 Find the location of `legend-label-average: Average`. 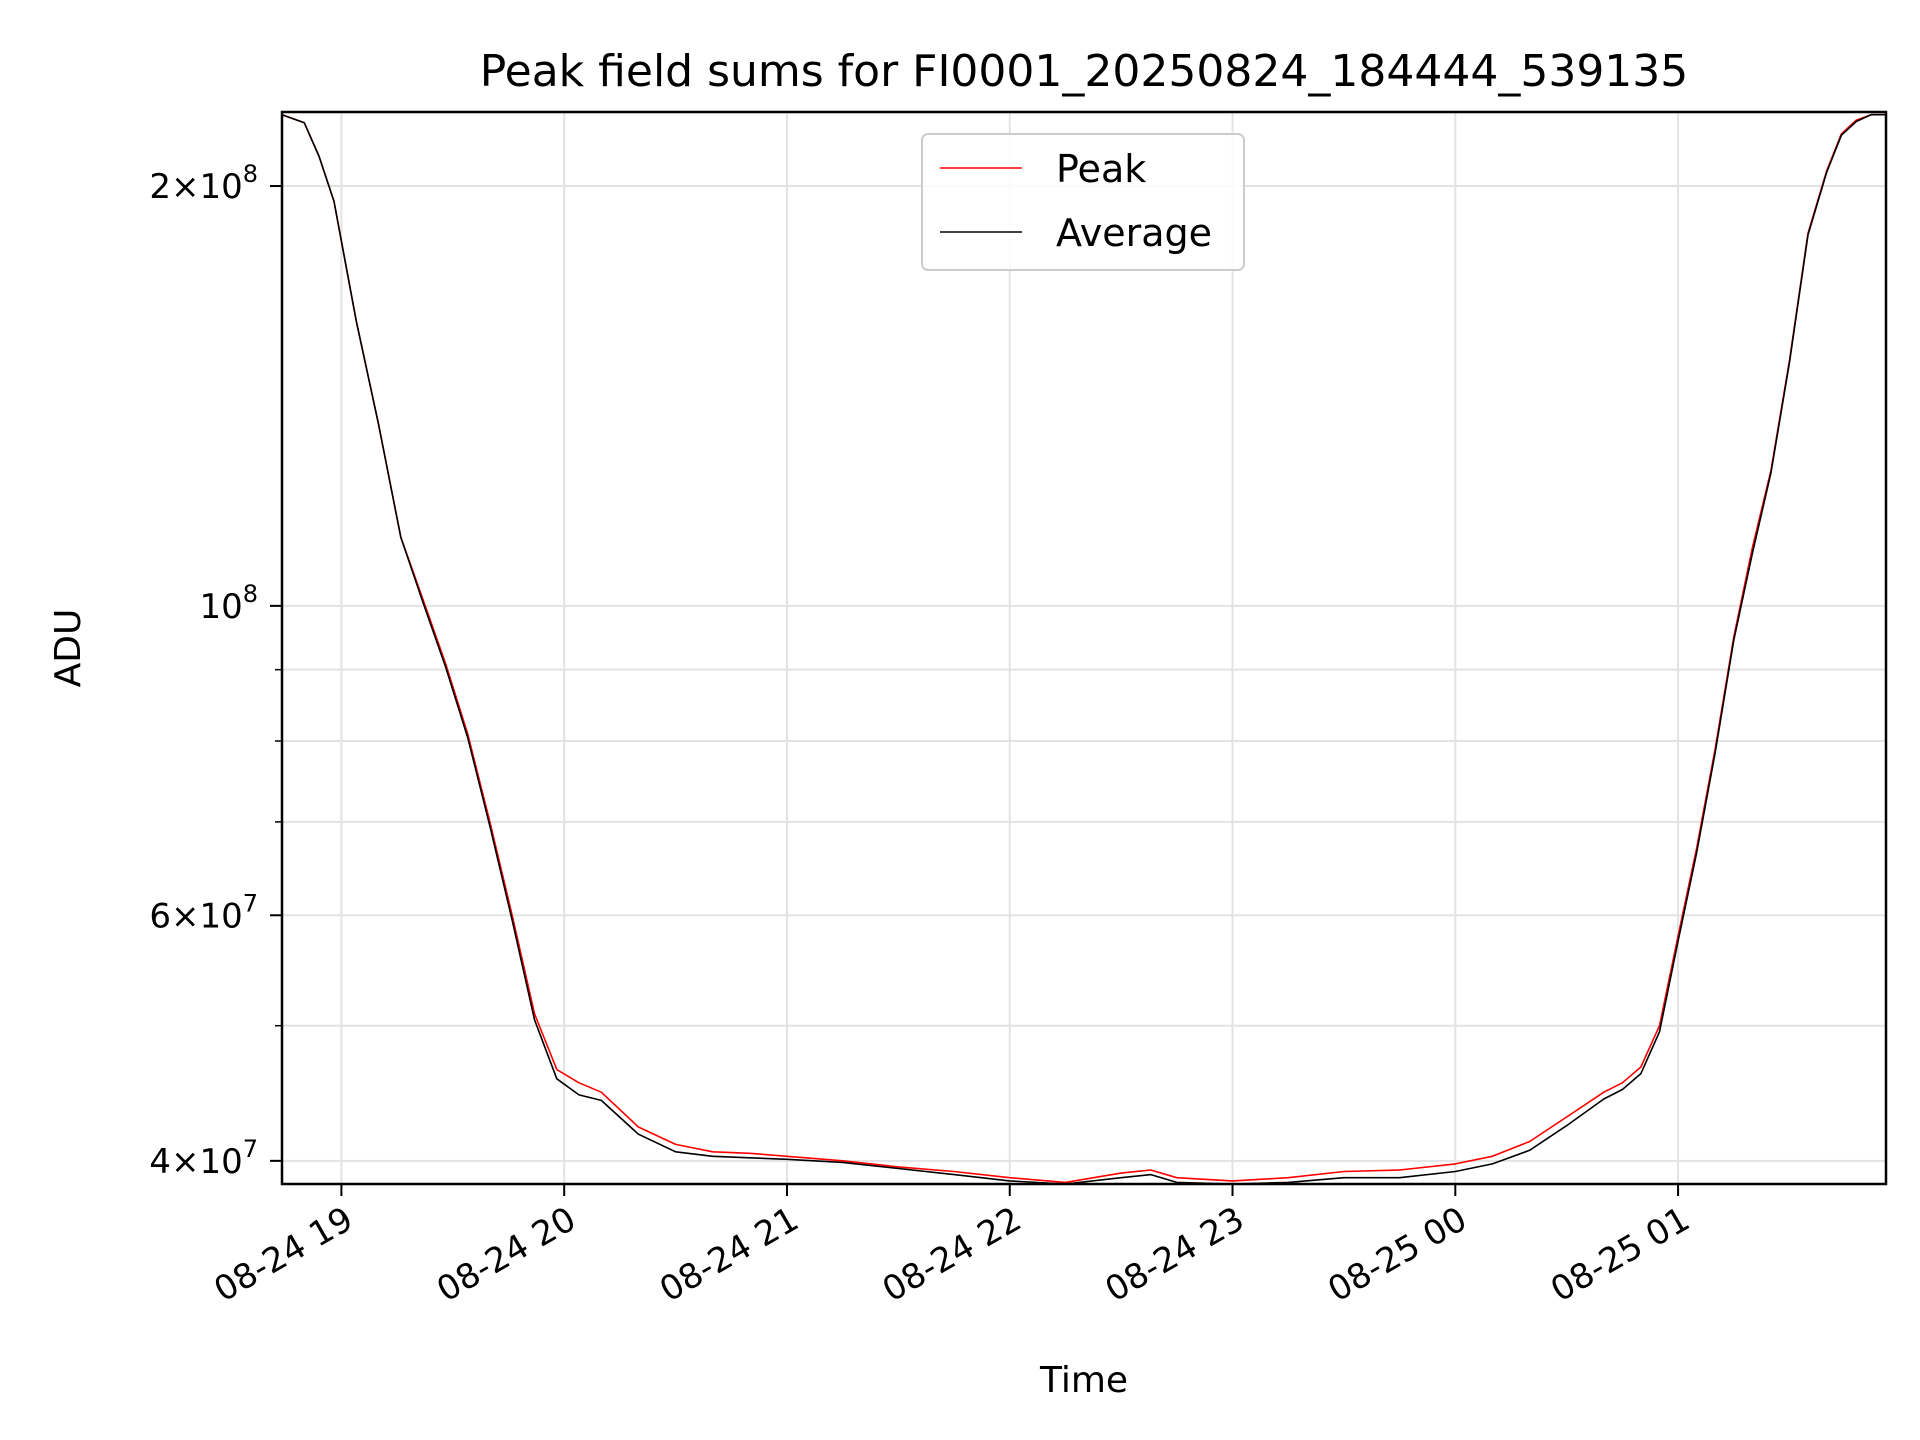

legend-label-average: Average is located at coordinates (1134, 233).